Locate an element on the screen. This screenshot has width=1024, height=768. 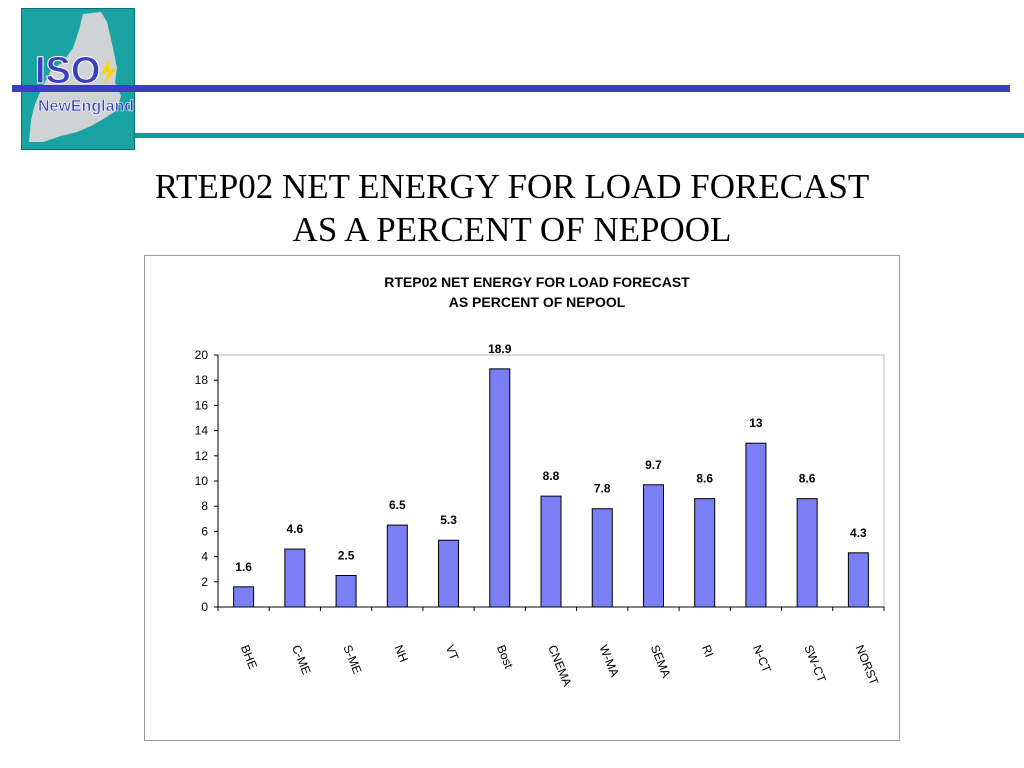
x-tick-label: S-ME is located at coordinates (352, 659).